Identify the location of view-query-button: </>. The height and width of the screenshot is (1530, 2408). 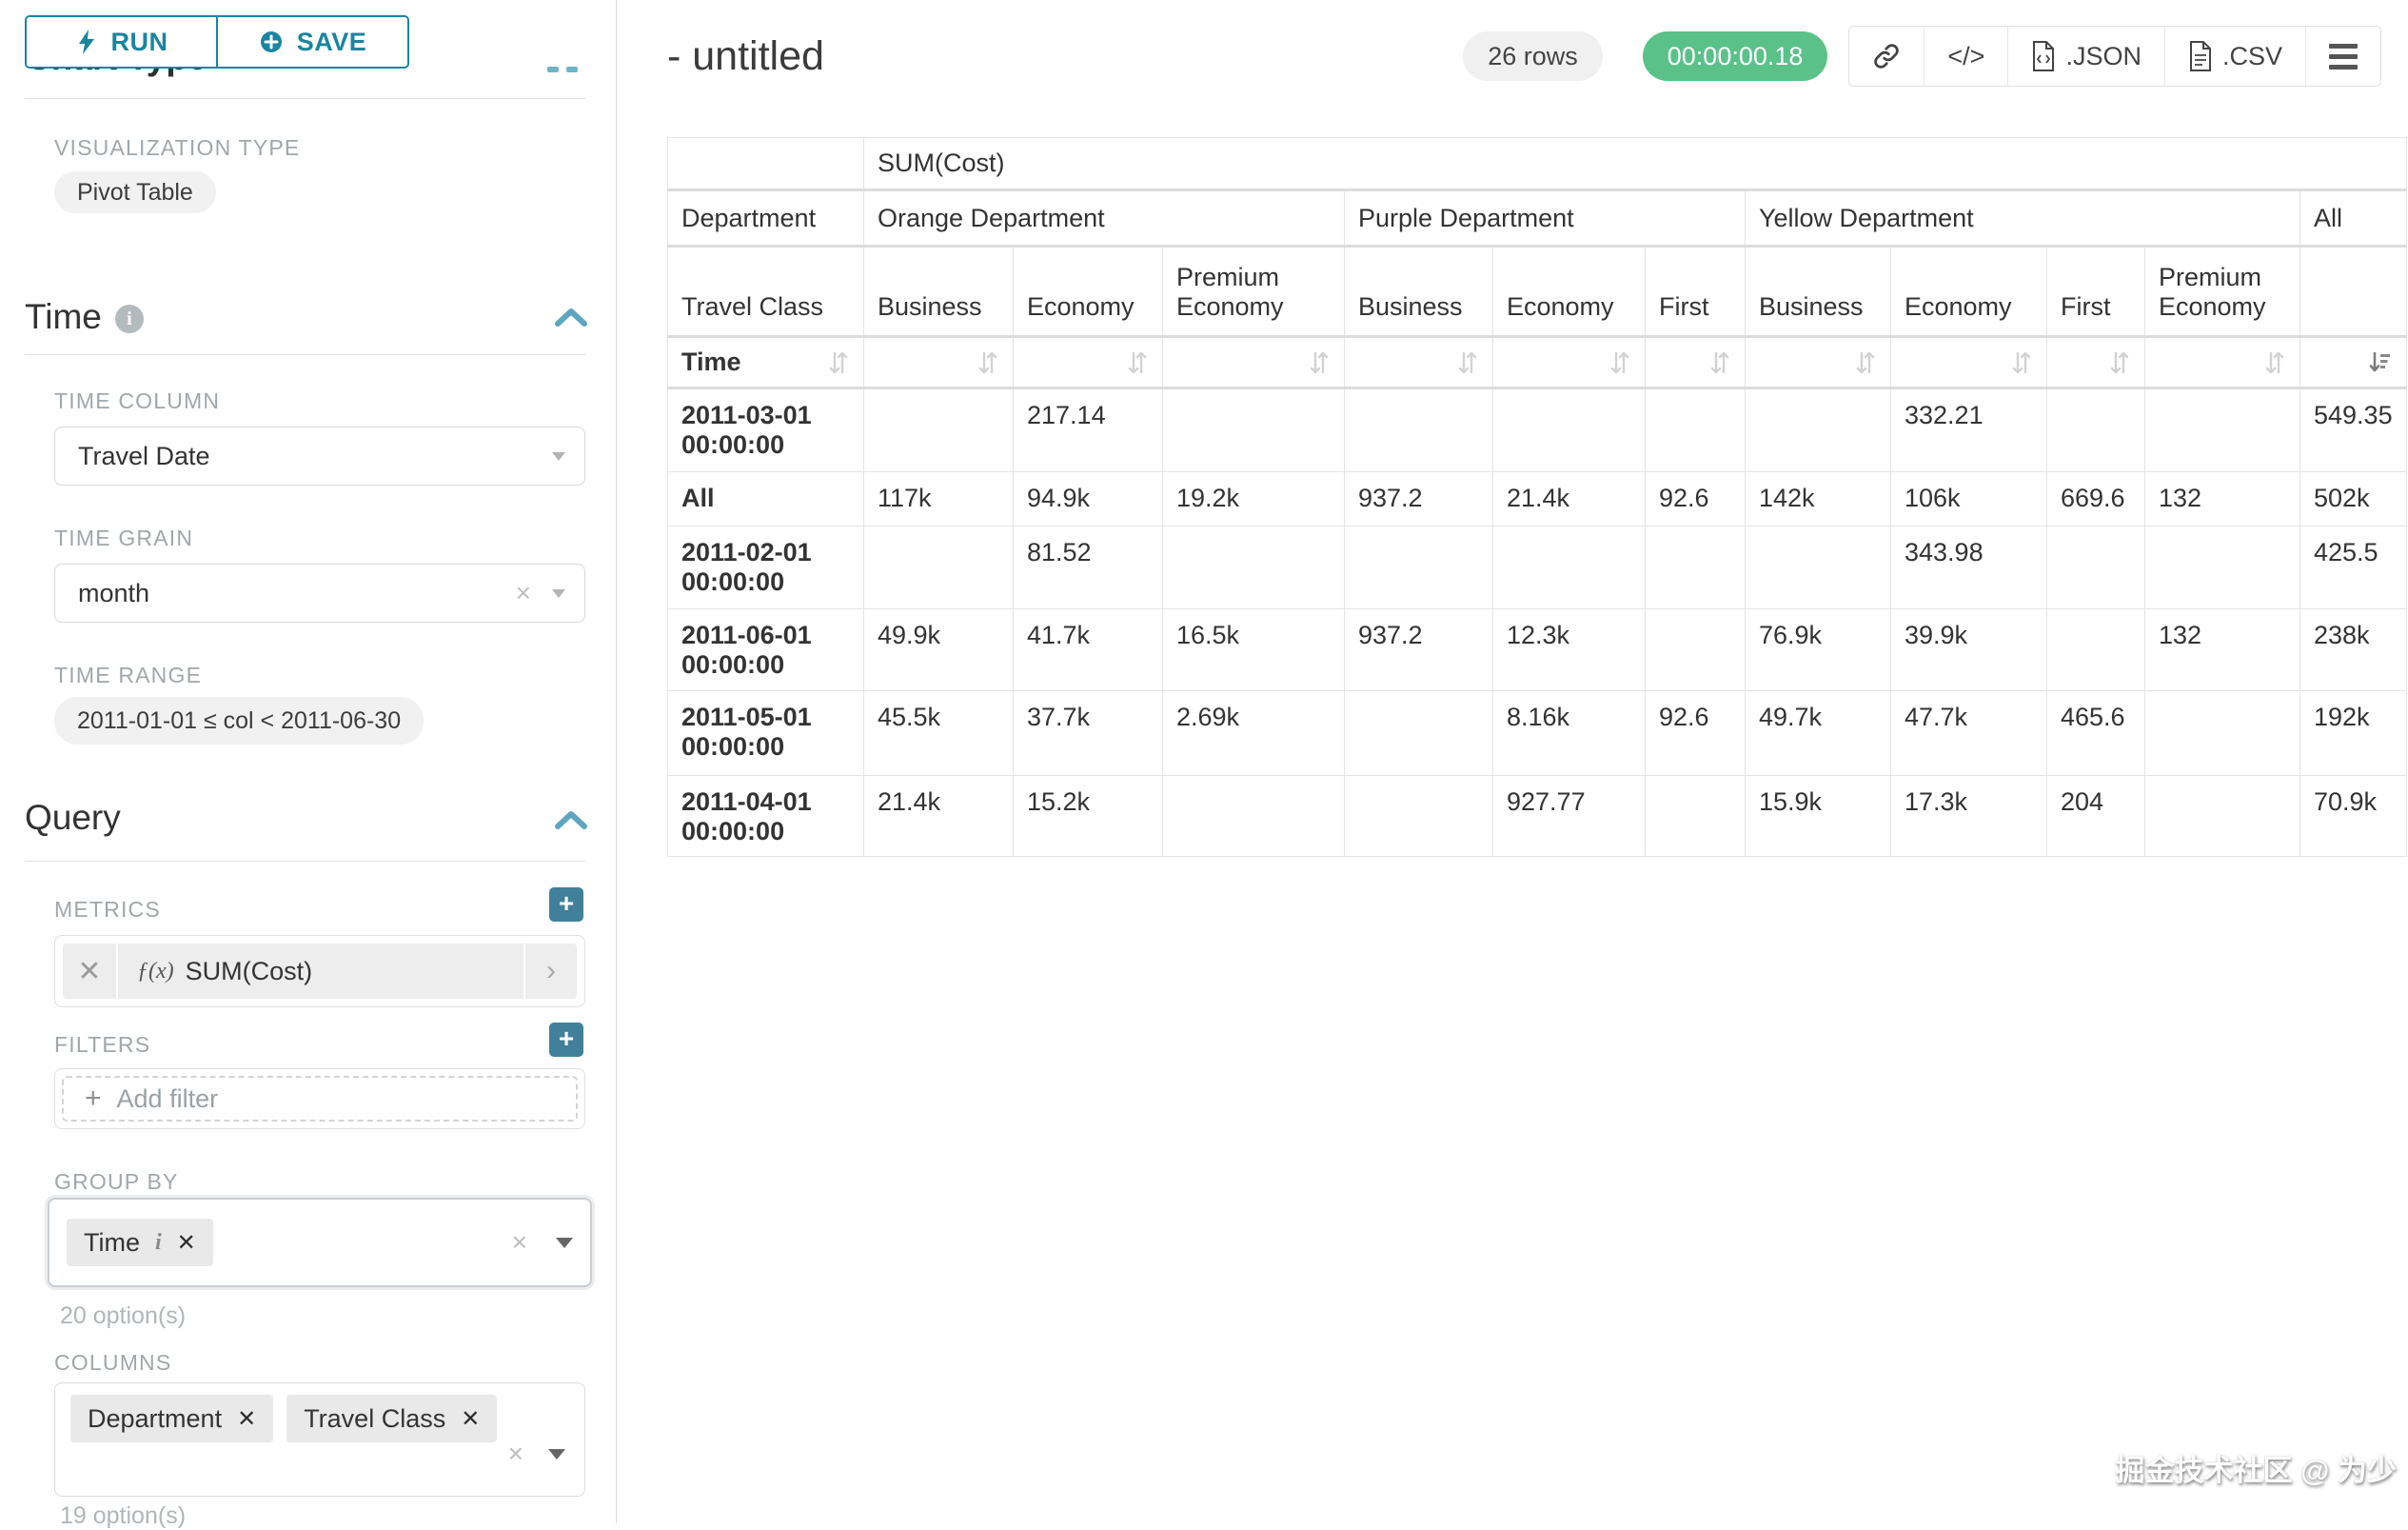
(1965, 56).